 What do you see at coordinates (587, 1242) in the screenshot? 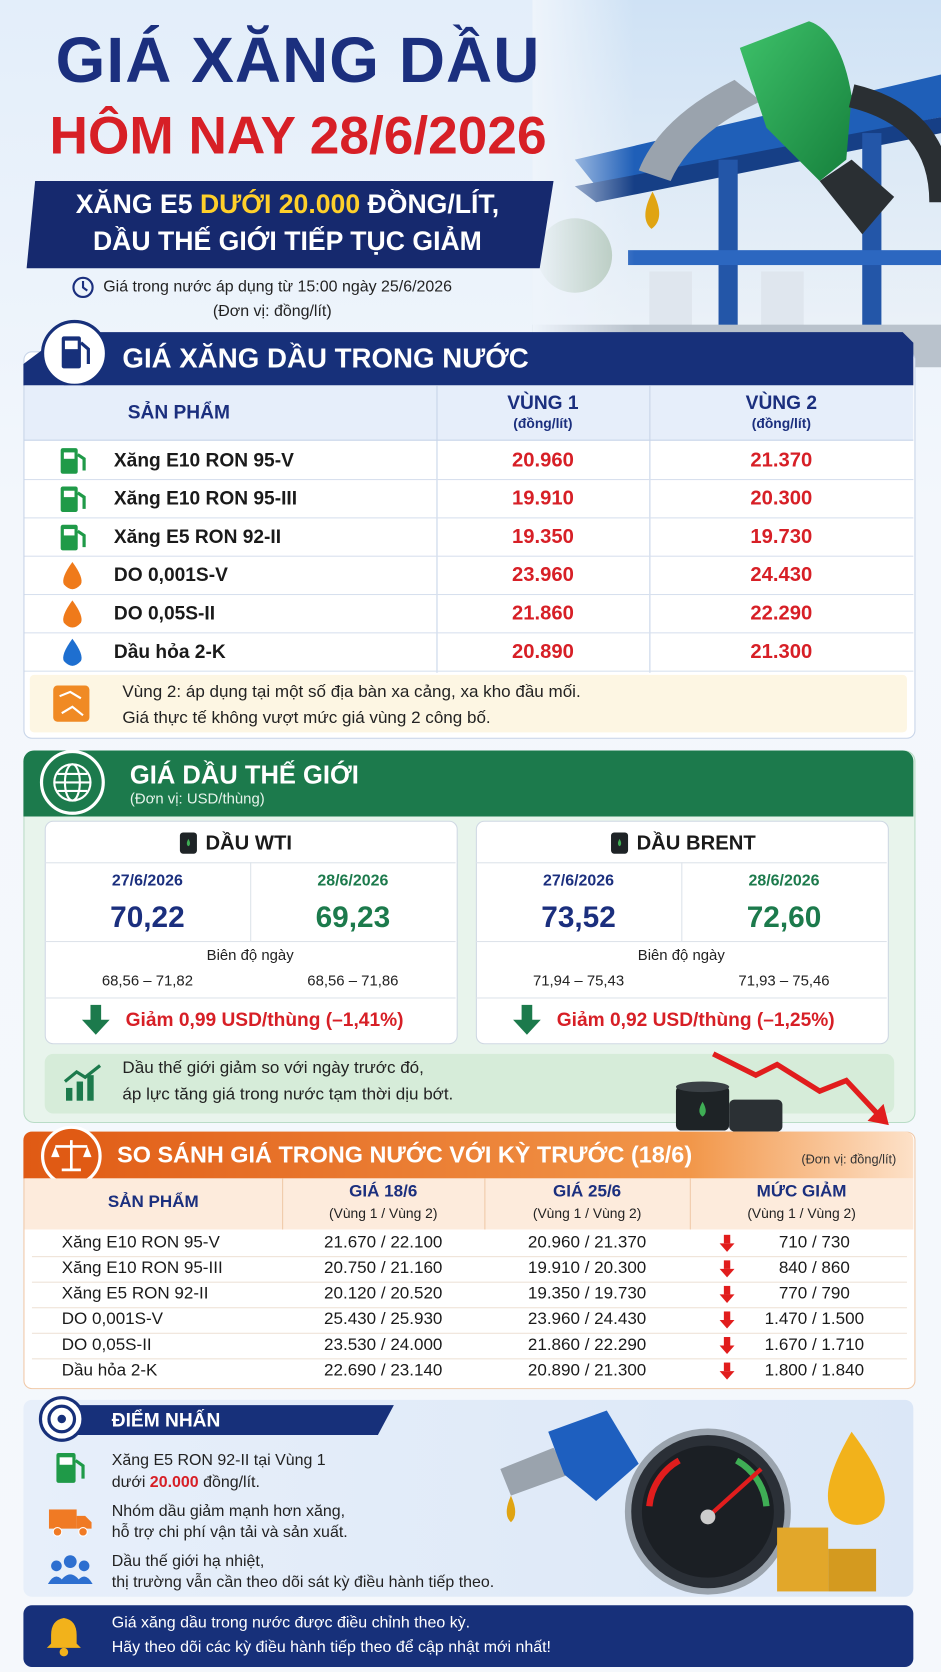
I see `price-pair: 20.960 / 21.370` at bounding box center [587, 1242].